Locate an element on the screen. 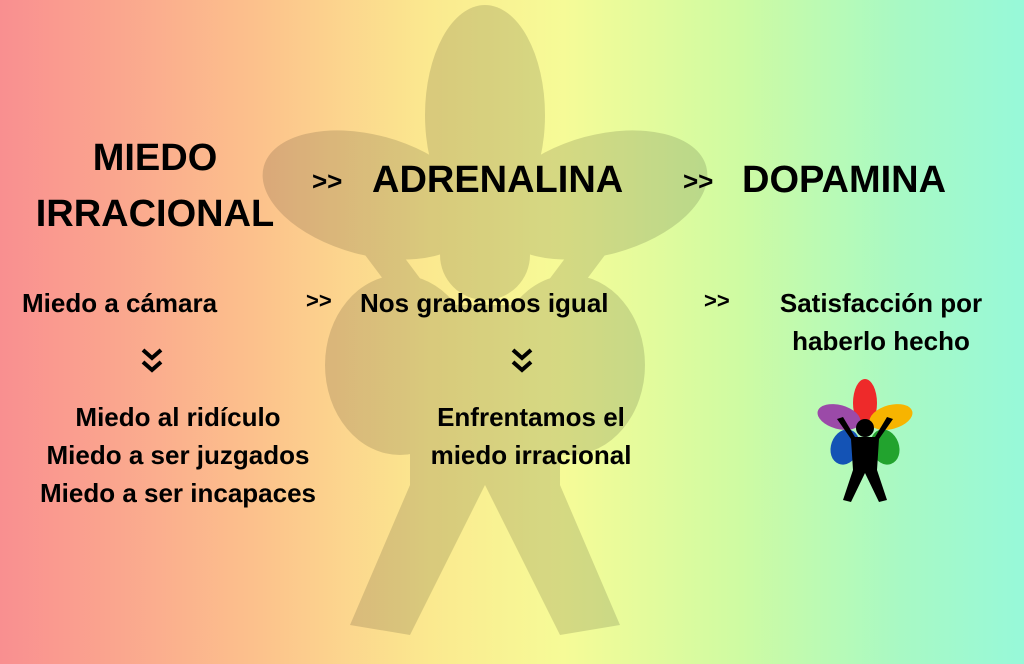 Image resolution: width=1024 pixels, height=664 pixels. title-miedo-irracional: MIEDO IRRACIONAL is located at coordinates (155, 186).